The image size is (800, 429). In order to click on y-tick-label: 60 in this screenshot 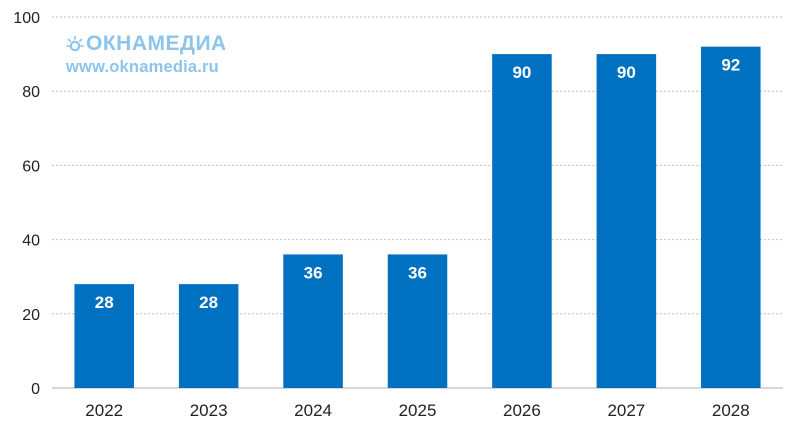, I will do `click(31, 166)`.